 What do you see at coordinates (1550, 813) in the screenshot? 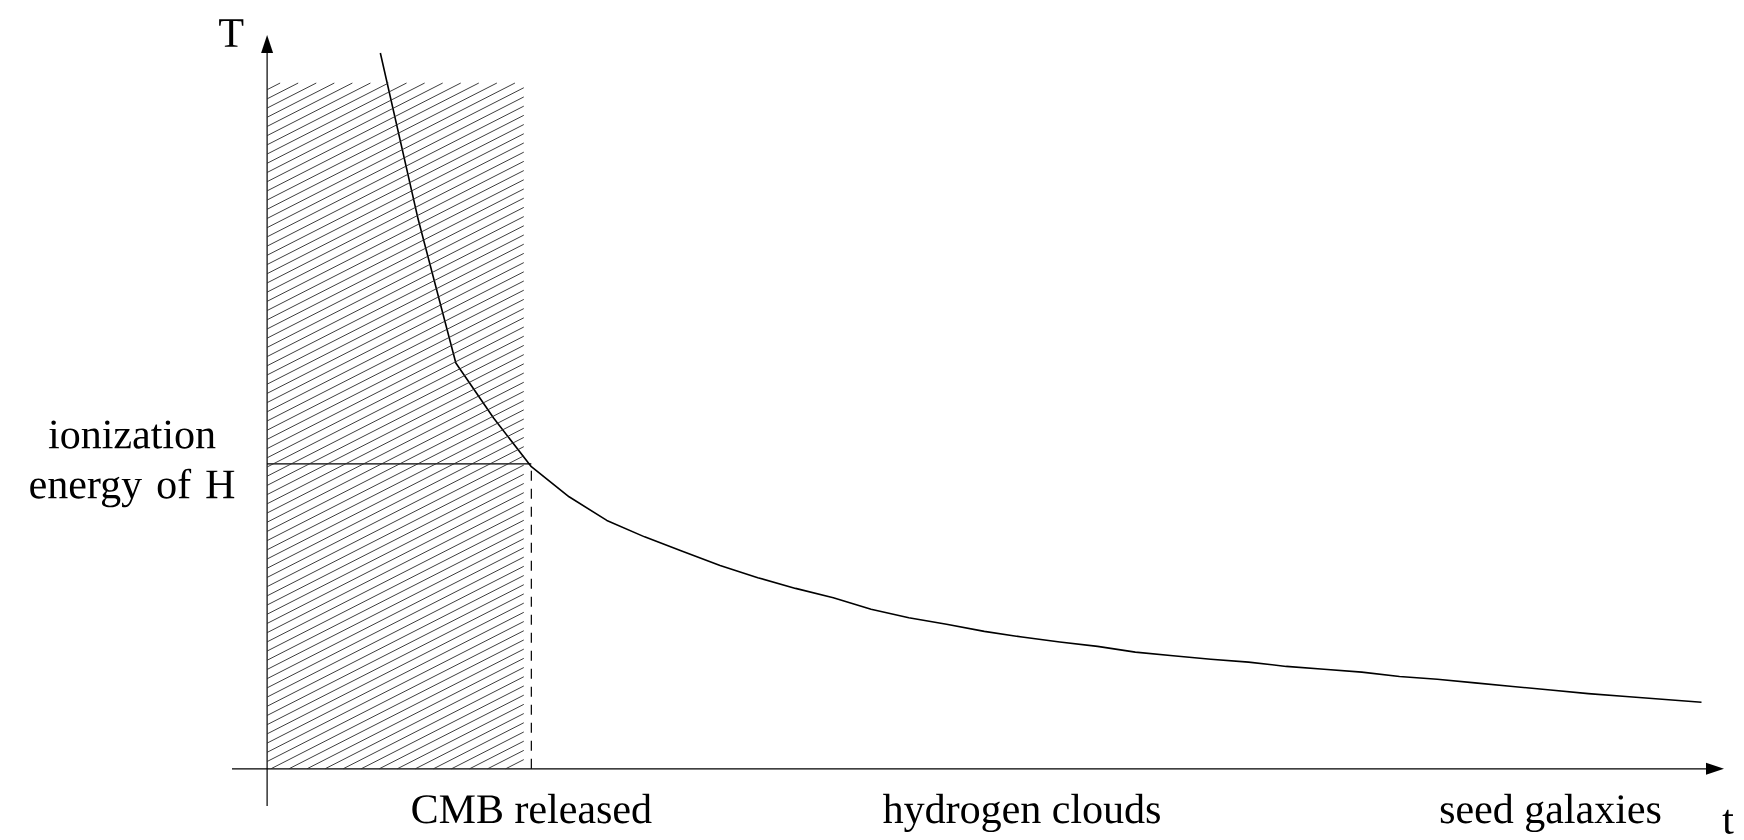
I see `x-tick-label: seed galaxies` at bounding box center [1550, 813].